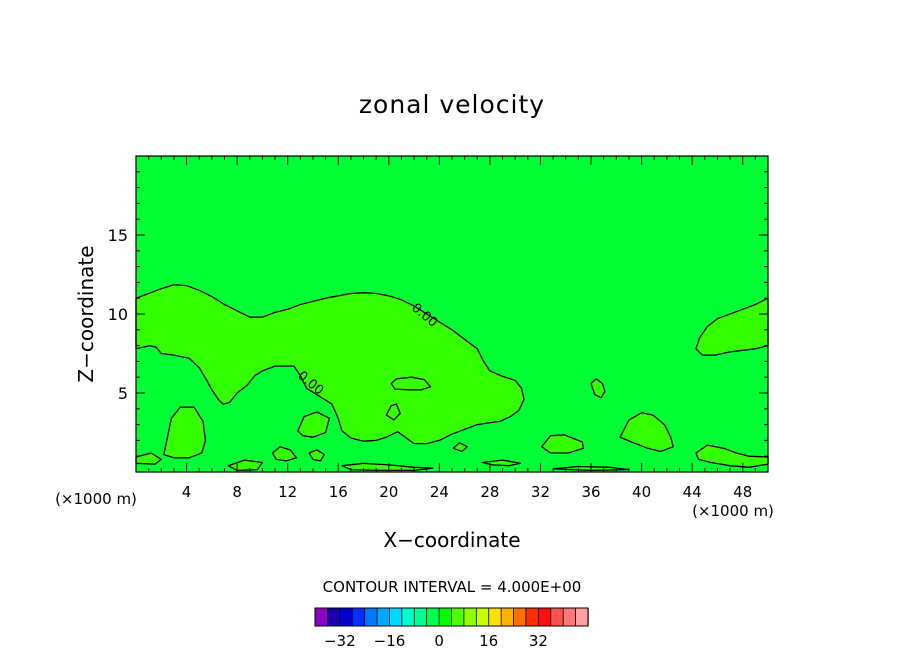 Image resolution: width=904 pixels, height=658 pixels. I want to click on colorbar: −32 −16 0 16 32, so click(451, 628).